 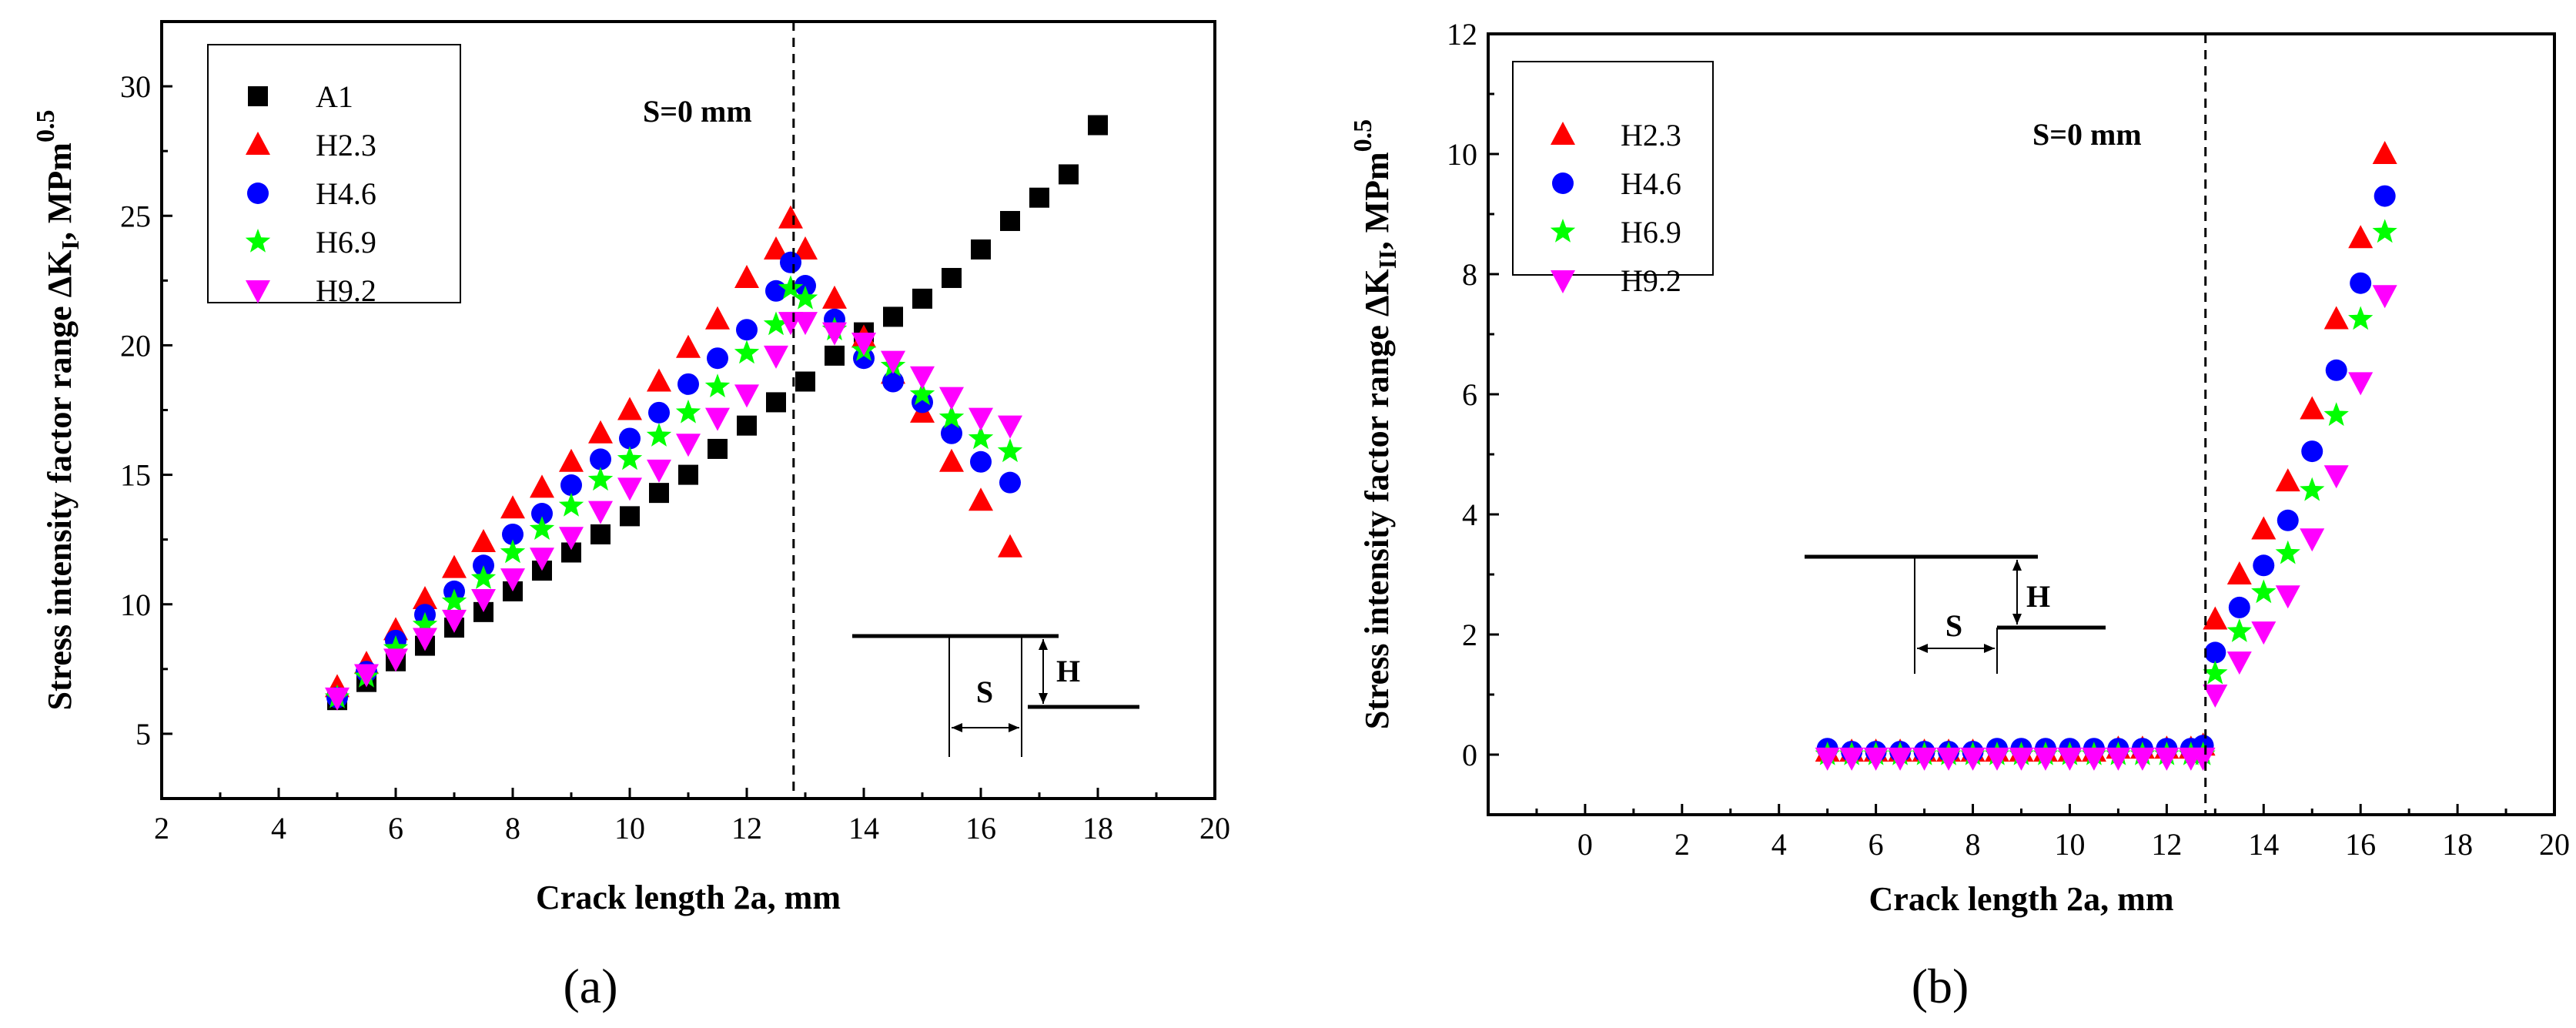 What do you see at coordinates (1779, 844) in the screenshot?
I see `x-tick-label: 4` at bounding box center [1779, 844].